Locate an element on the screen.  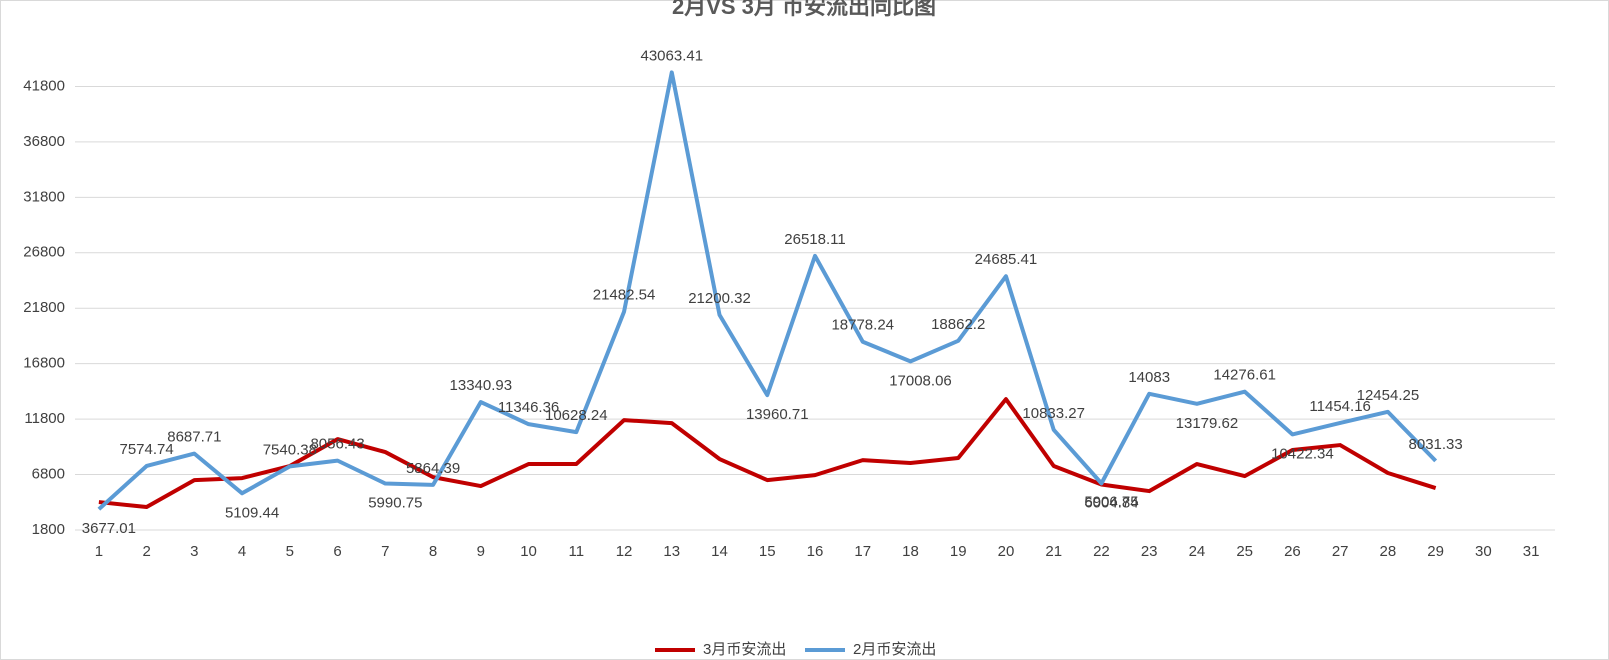
data-label: 5990.75 is located at coordinates (395, 502).